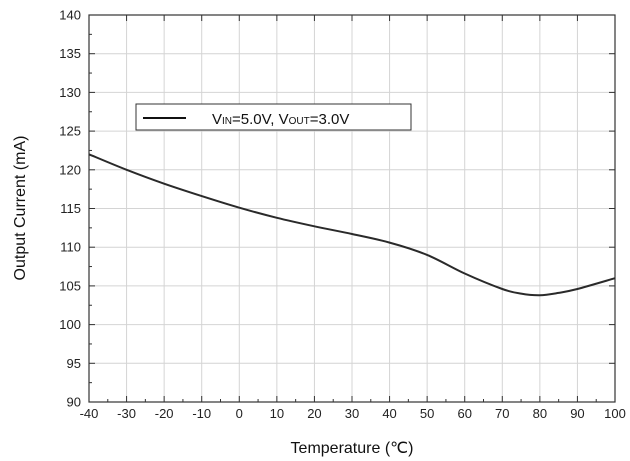  Describe the element at coordinates (70, 169) in the screenshot. I see `y-tick-label: 120` at that location.